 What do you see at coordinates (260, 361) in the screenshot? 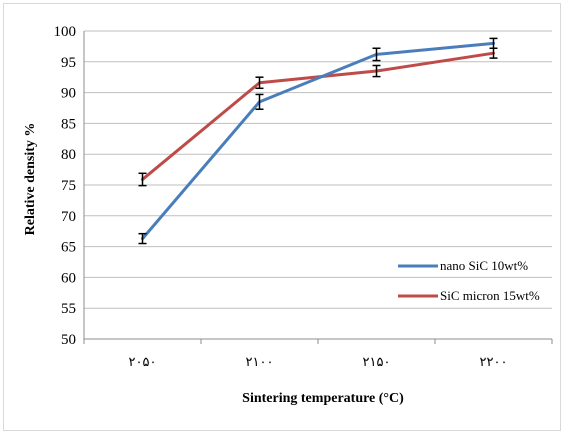
I see `x-tick-label: ۲۱۰۰` at bounding box center [260, 361].